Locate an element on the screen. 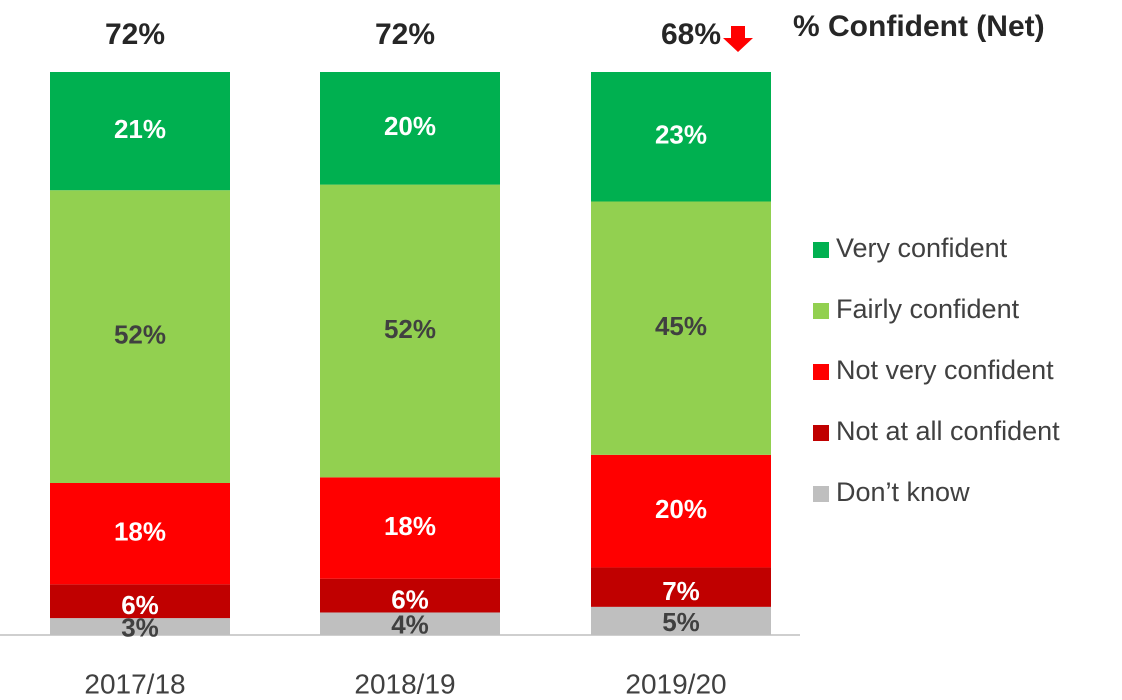 The width and height of the screenshot is (1122, 700). legend-label: Not very confident is located at coordinates (945, 370).